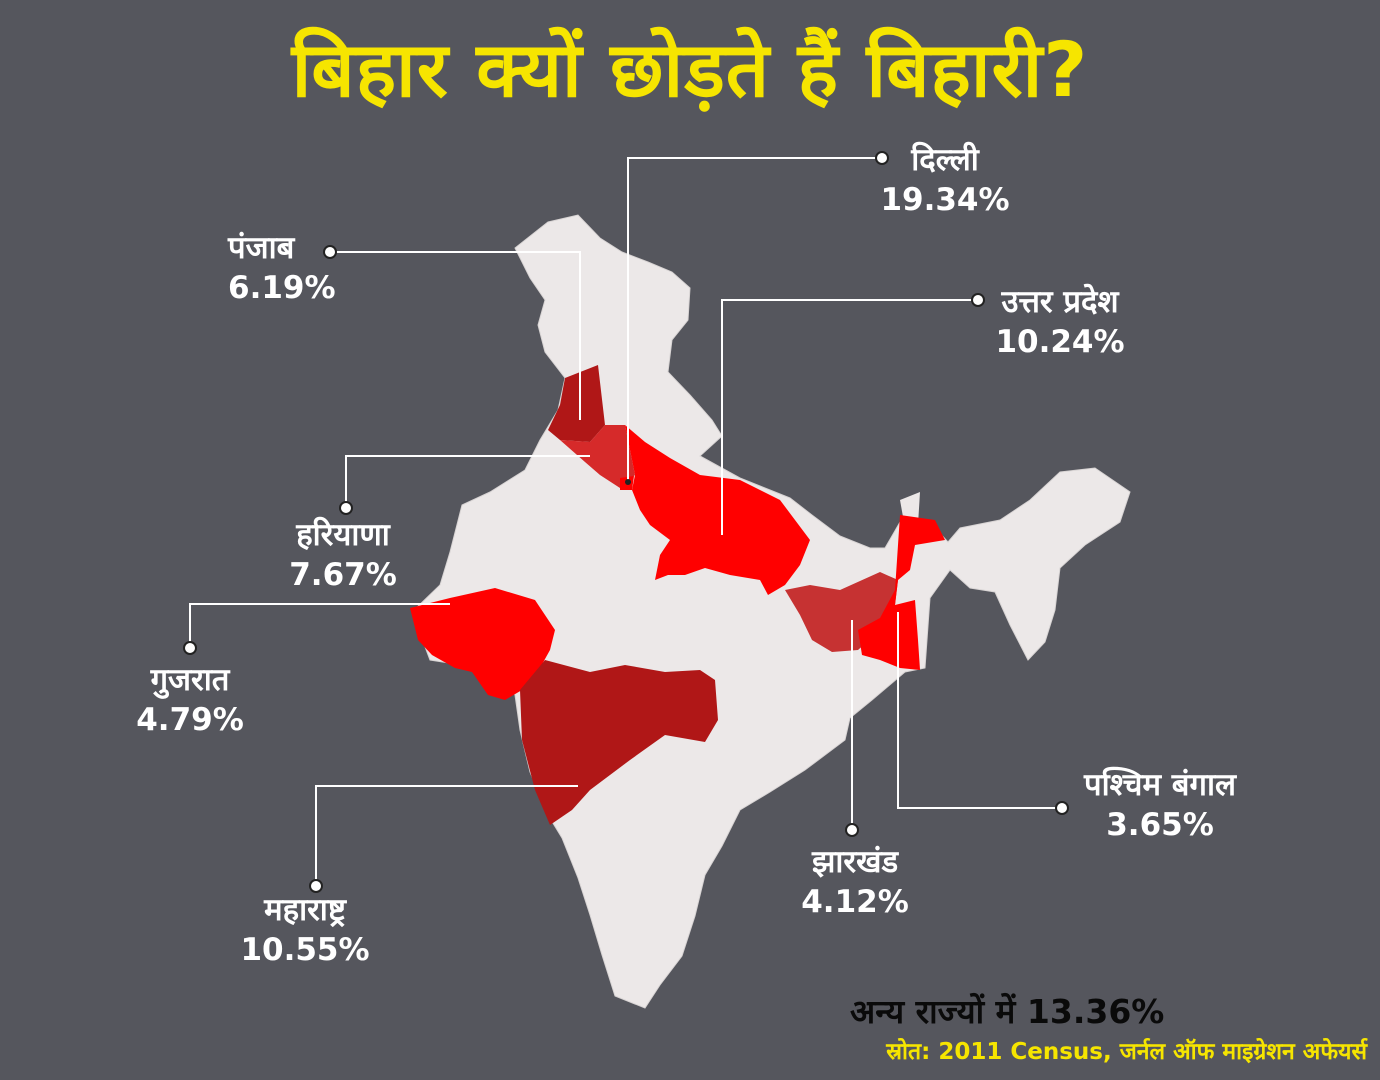 The width and height of the screenshot is (1380, 1080). What do you see at coordinates (316, 886) in the screenshot?
I see `dot-maharashtra` at bounding box center [316, 886].